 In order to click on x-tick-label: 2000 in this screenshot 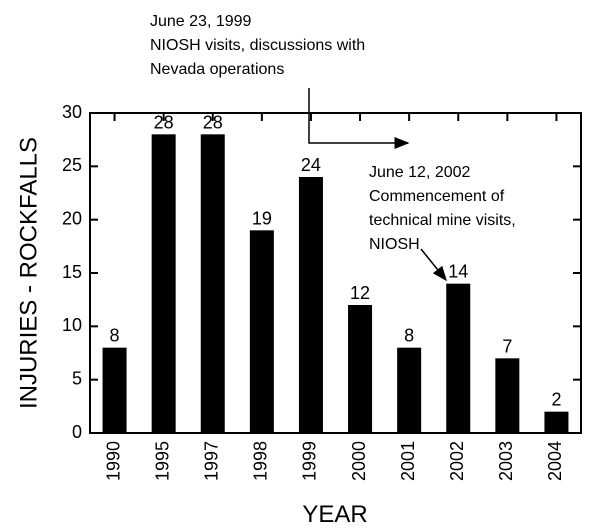, I will do `click(359, 461)`.